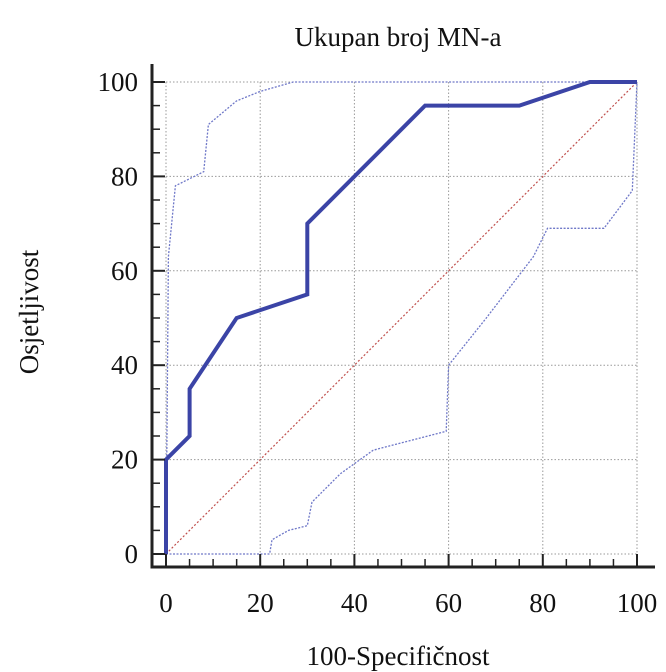 This screenshot has height=672, width=666. I want to click on x-tick-label: 60, so click(448, 603).